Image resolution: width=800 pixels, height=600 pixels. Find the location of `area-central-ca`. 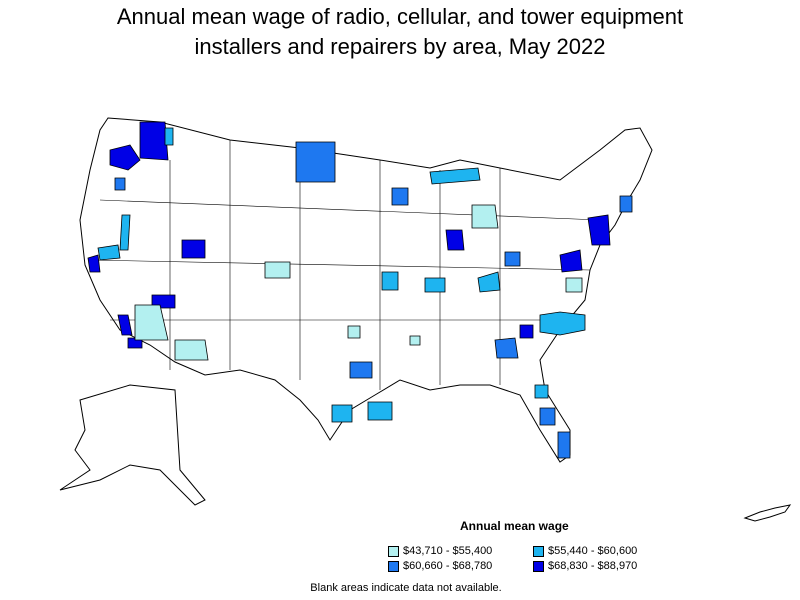

area-central-ca is located at coordinates (109, 252).